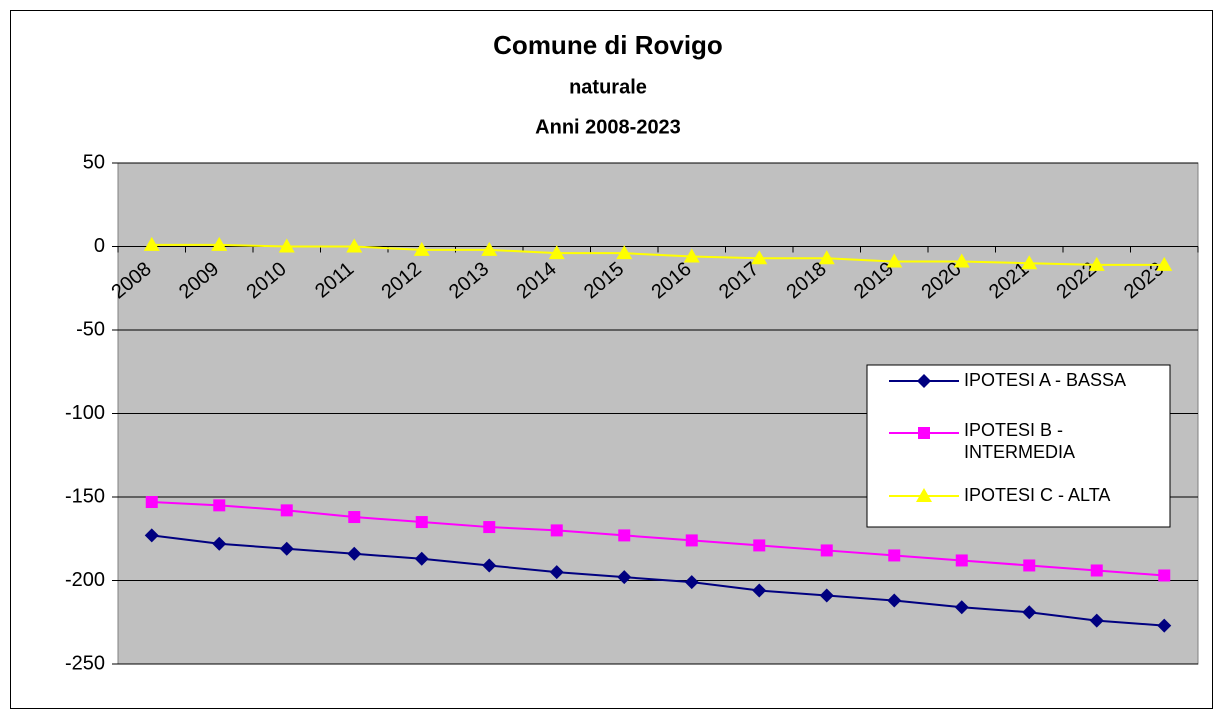 The image size is (1214, 709). What do you see at coordinates (85, 496) in the screenshot?
I see `y-tick-label: -150` at bounding box center [85, 496].